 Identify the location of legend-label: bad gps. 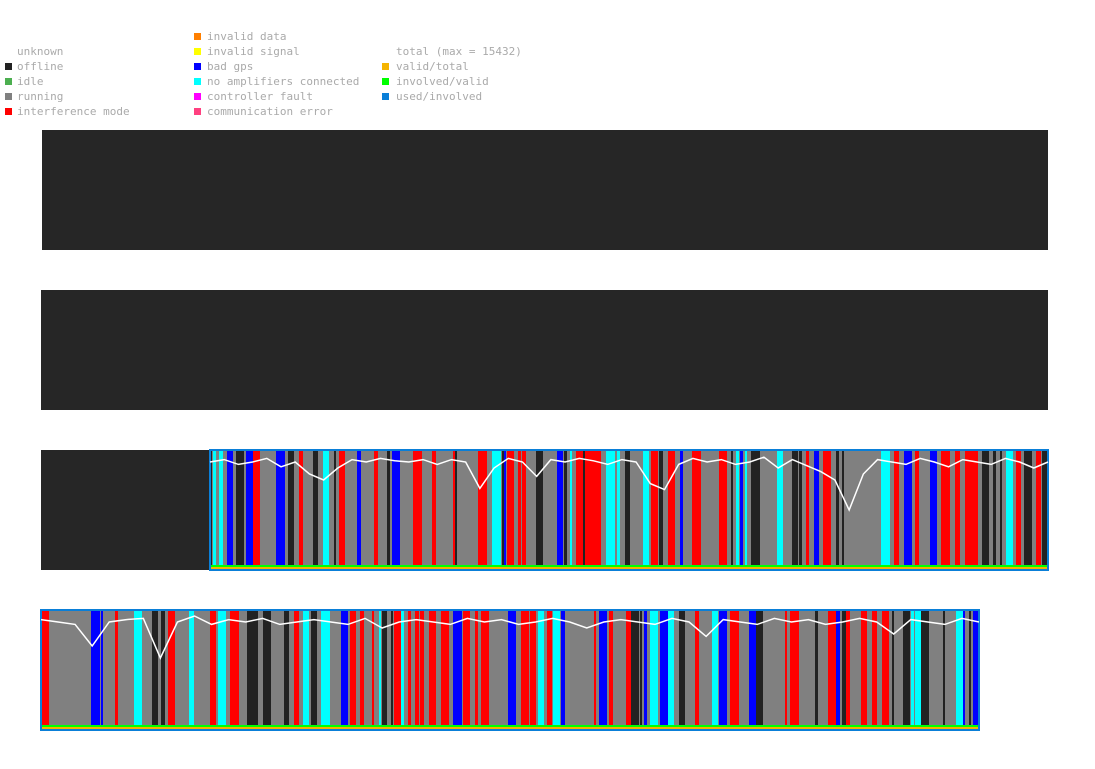
(230, 66).